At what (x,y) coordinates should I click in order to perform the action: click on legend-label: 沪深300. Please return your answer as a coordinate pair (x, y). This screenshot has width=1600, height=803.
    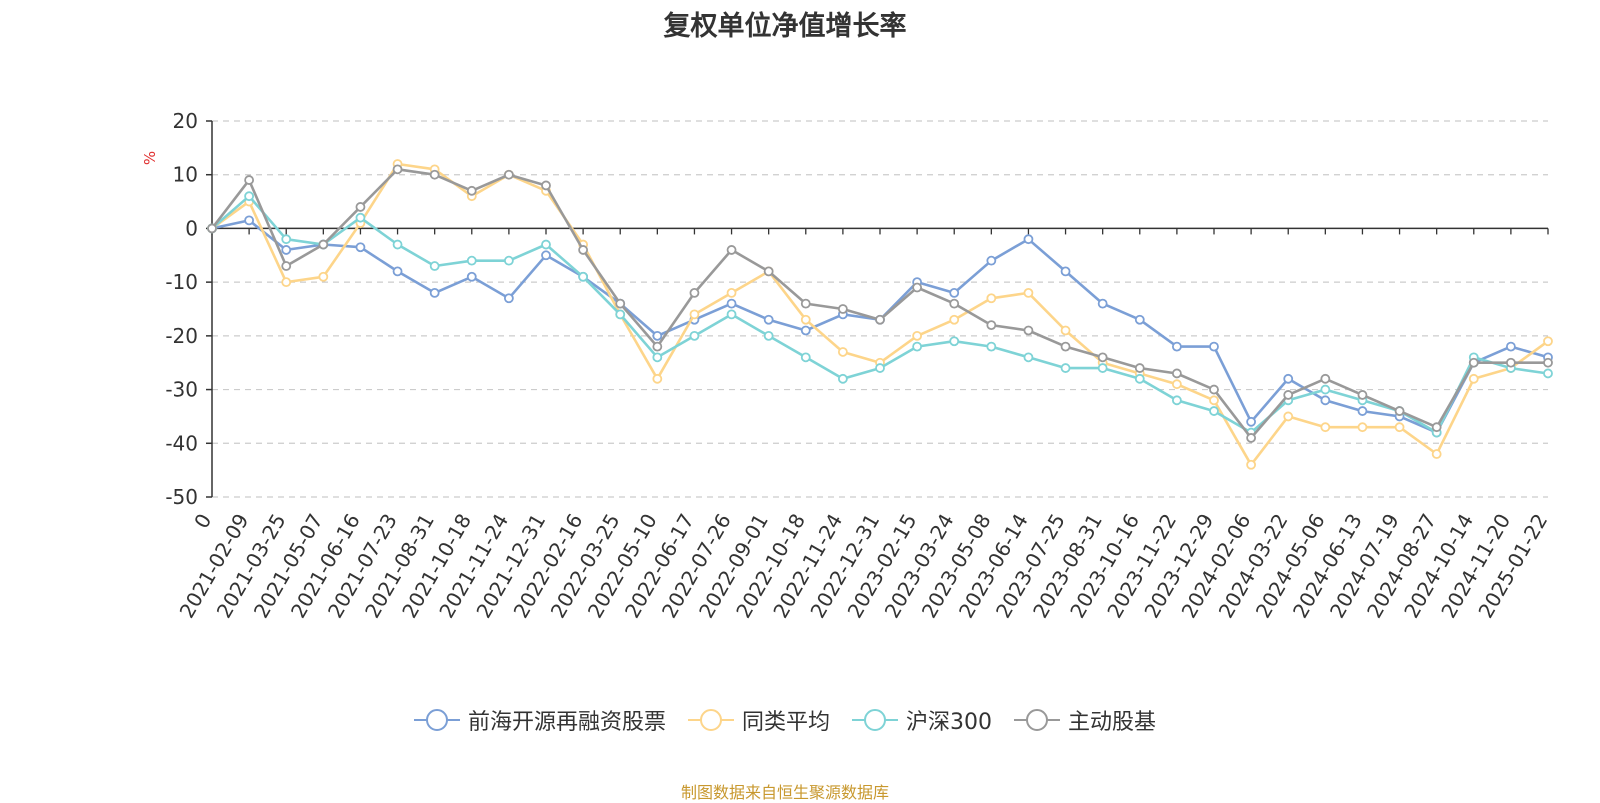
    Looking at the image, I should click on (949, 722).